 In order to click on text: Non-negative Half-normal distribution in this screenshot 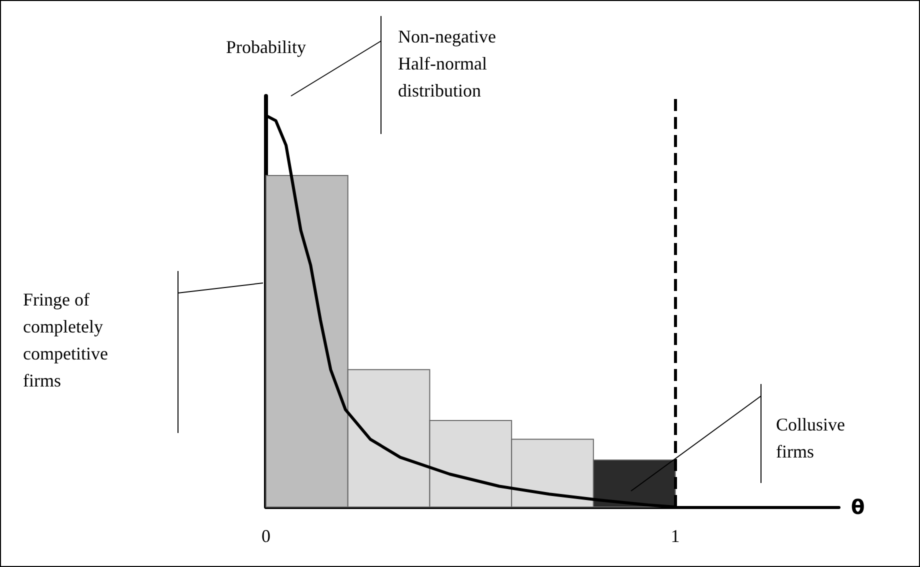, I will do `click(449, 63)`.